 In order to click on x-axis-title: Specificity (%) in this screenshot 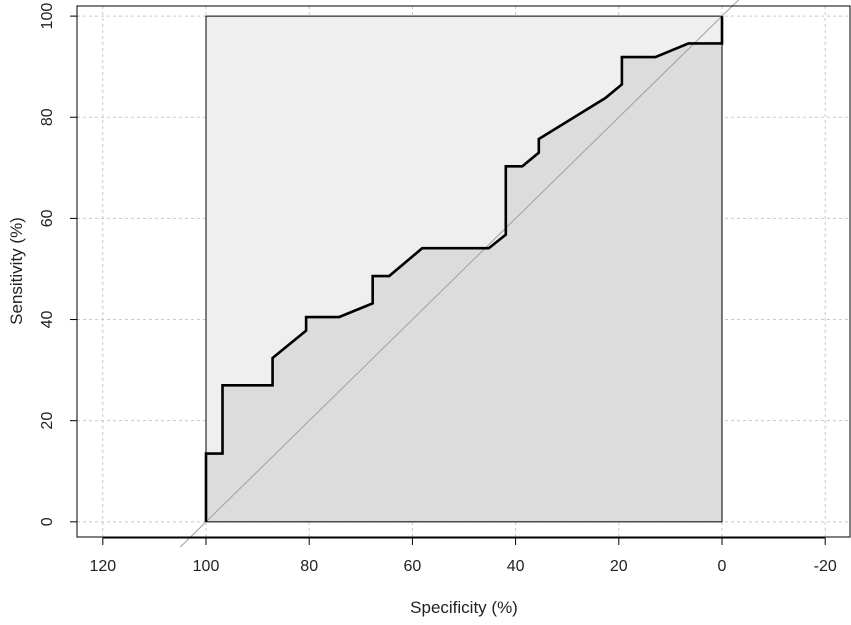, I will do `click(464, 607)`.